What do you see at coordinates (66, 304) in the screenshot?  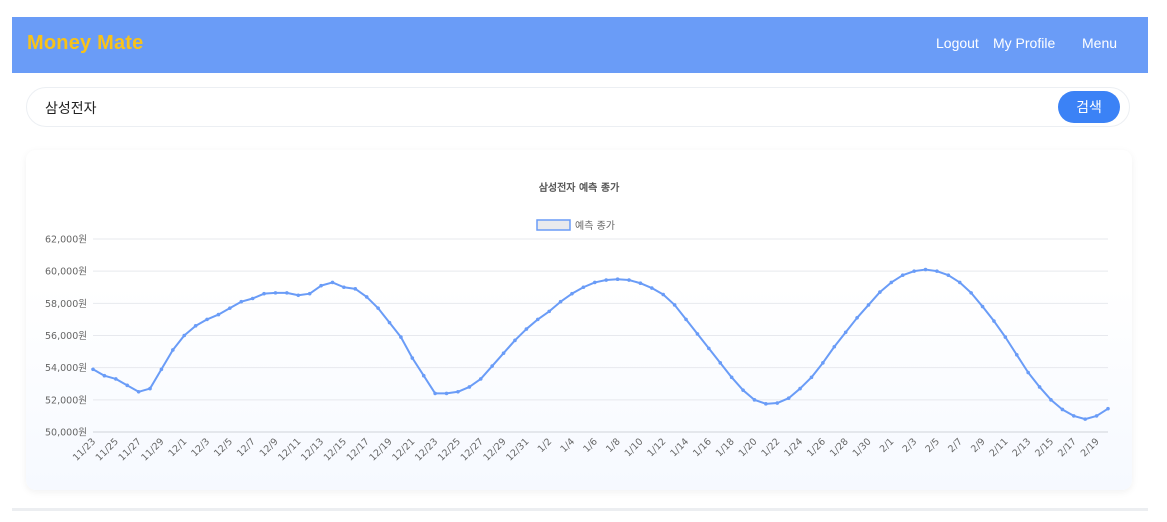 I see `y-tick-label: 58,000원` at bounding box center [66, 304].